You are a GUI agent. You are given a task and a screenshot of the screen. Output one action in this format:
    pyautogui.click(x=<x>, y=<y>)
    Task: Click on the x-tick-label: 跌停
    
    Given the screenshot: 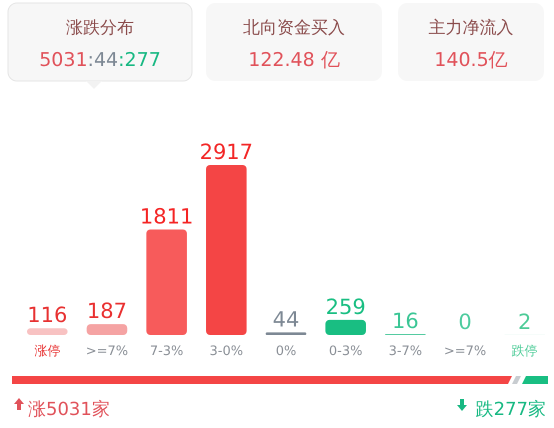 What is the action you would take?
    pyautogui.click(x=525, y=351)
    